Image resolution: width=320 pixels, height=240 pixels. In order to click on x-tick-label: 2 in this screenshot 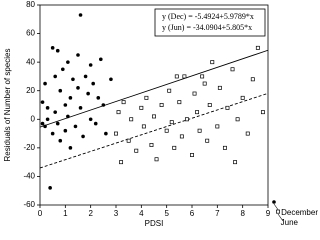, I will do `click(90, 213)`.